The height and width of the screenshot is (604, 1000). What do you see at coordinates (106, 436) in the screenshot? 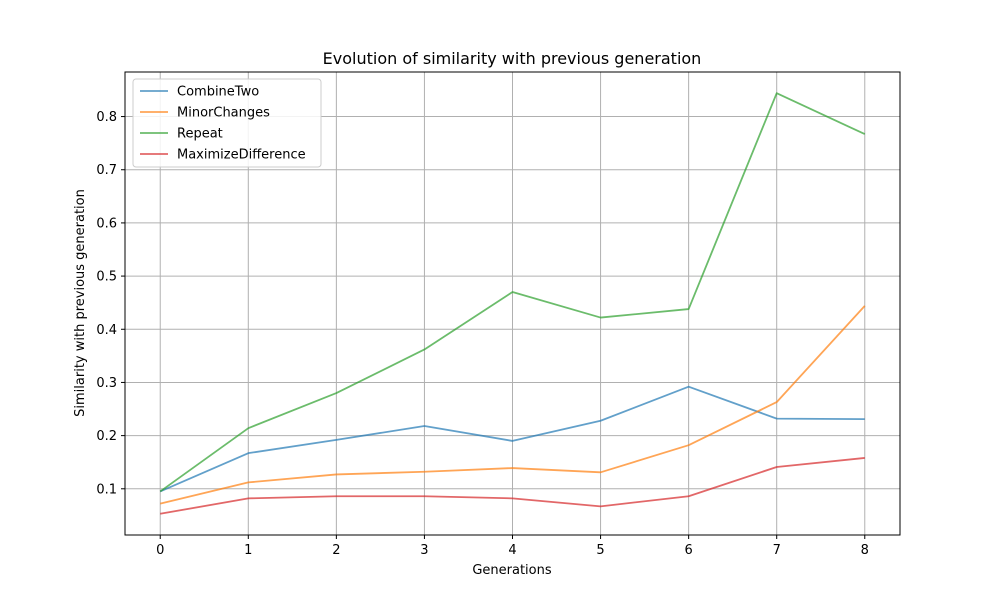
I see `y-tick-label: 0.2` at bounding box center [106, 436].